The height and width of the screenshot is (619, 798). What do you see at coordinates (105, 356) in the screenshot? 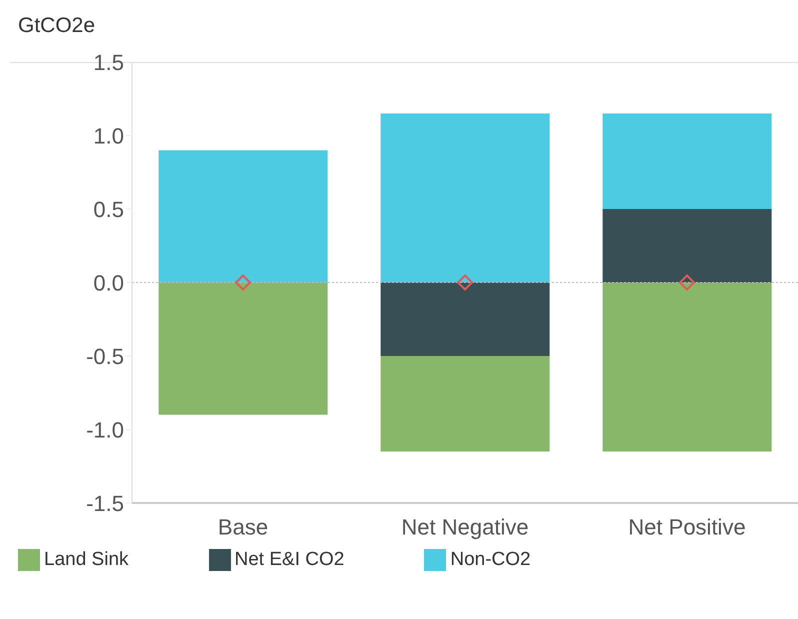
I see `y-tick-label: -0.5` at bounding box center [105, 356].